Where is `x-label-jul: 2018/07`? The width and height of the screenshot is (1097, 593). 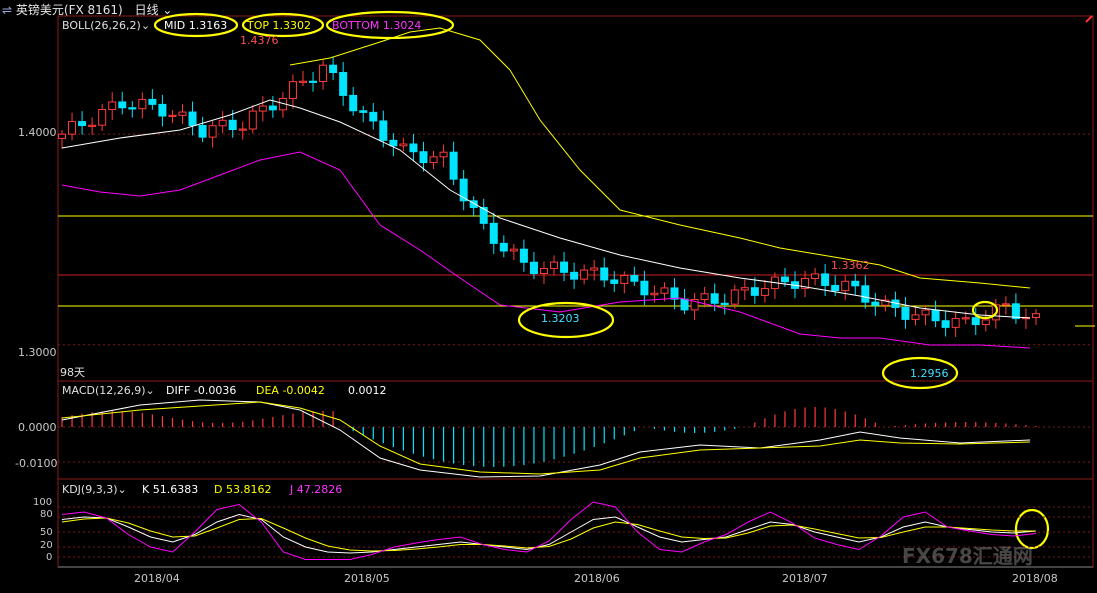
x-label-jul: 2018/07 is located at coordinates (805, 578).